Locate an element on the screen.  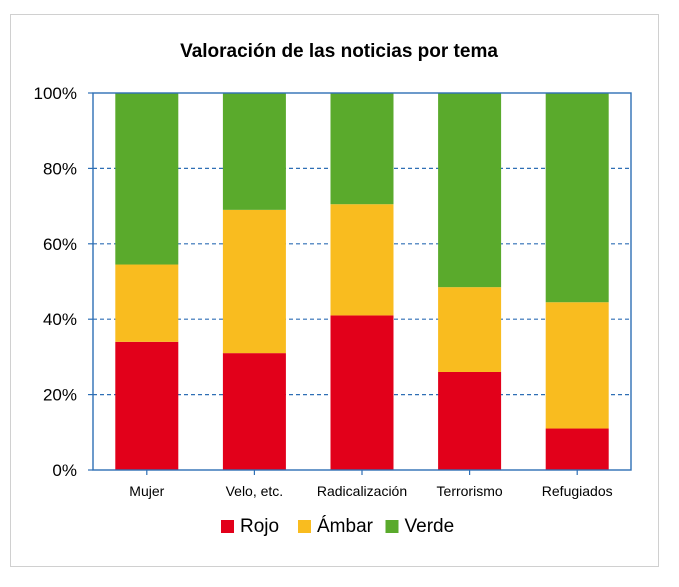
x-category-label: Mujer is located at coordinates (146, 491).